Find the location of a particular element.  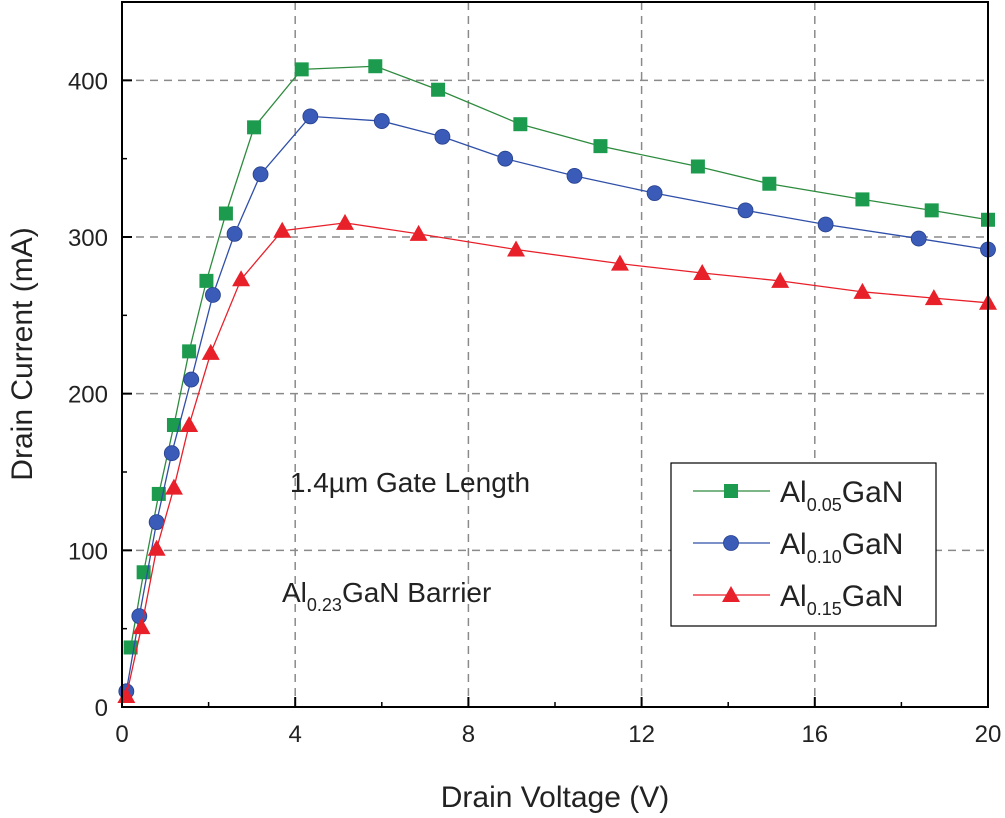

legend-entry: Al0.15GaN is located at coordinates (798, 599).